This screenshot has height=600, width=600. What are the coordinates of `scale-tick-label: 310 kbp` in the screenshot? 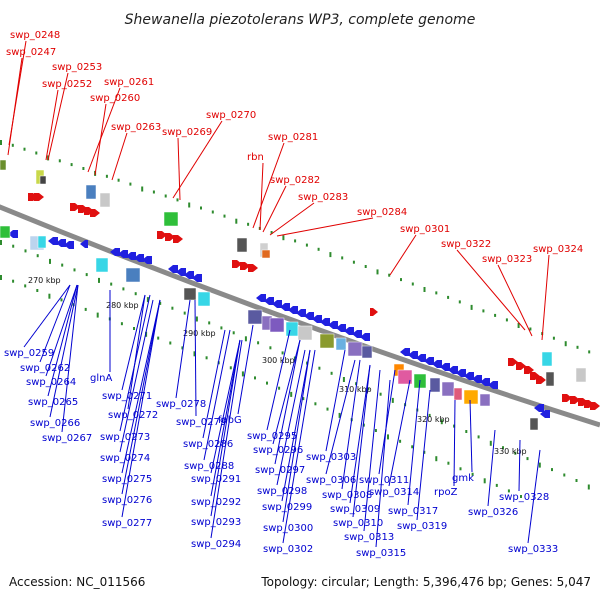 It's located at (355, 389).